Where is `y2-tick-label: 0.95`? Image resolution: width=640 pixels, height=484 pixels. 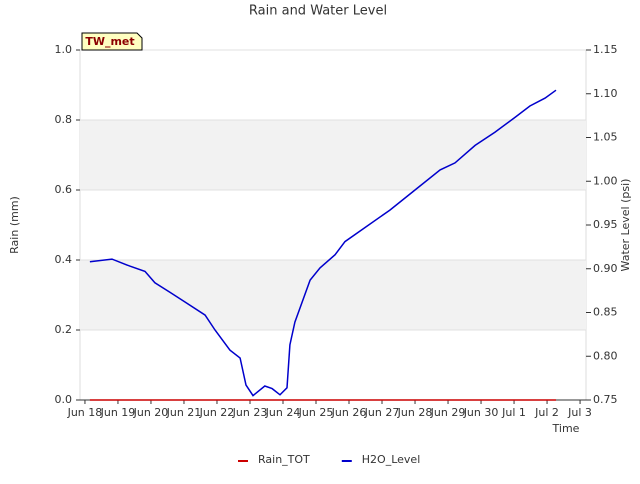 y2-tick-label: 0.95 is located at coordinates (605, 224).